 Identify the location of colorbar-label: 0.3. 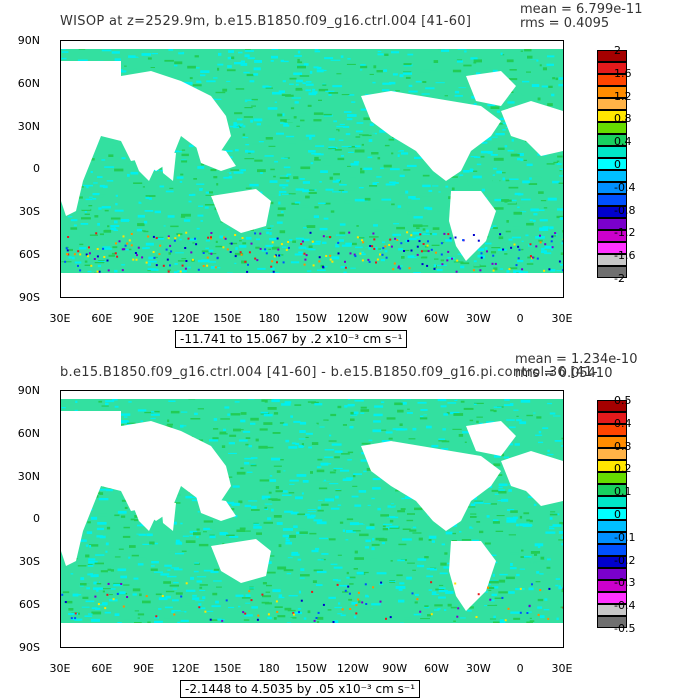
(623, 446).